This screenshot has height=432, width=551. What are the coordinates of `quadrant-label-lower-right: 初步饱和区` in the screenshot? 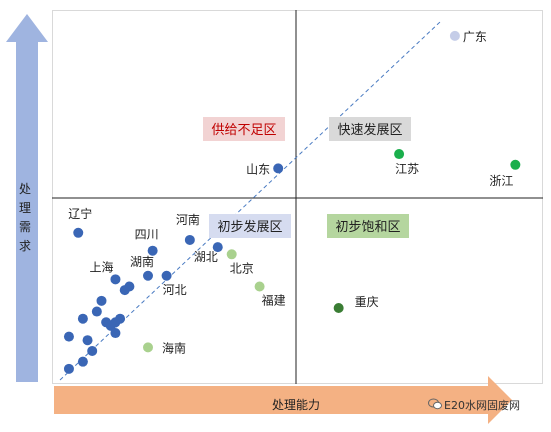 It's located at (368, 226).